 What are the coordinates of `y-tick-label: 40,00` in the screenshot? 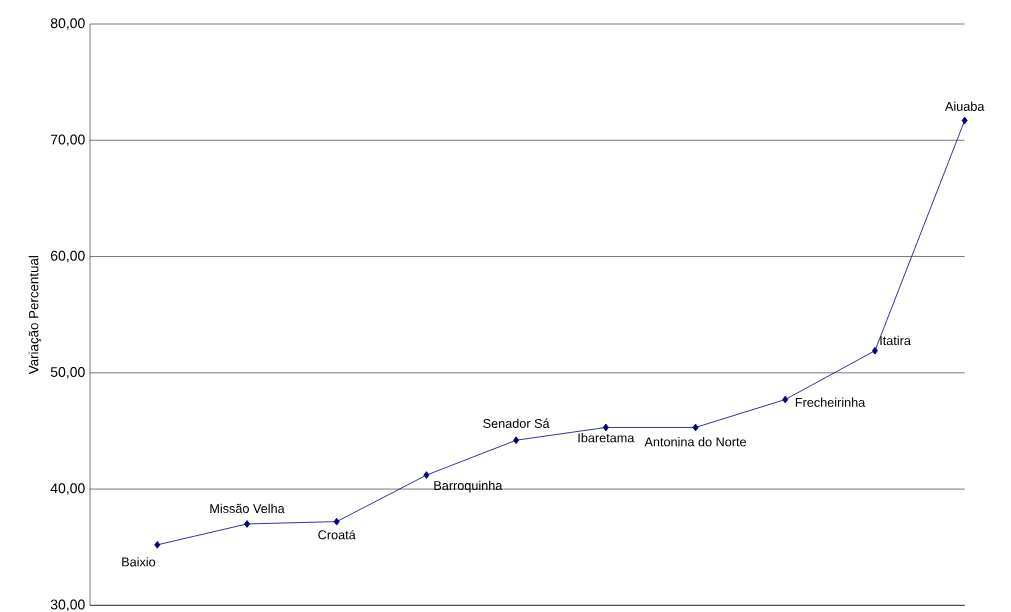 It's located at (67, 489).